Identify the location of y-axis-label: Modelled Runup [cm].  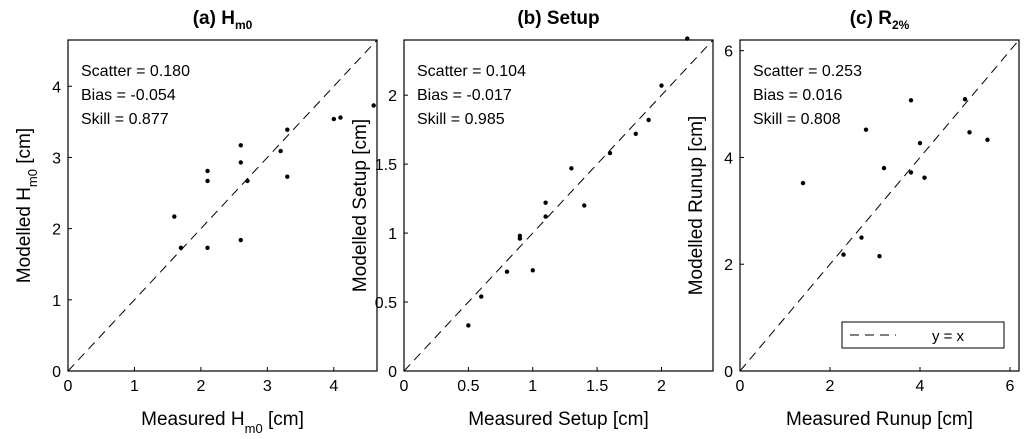
(696, 206).